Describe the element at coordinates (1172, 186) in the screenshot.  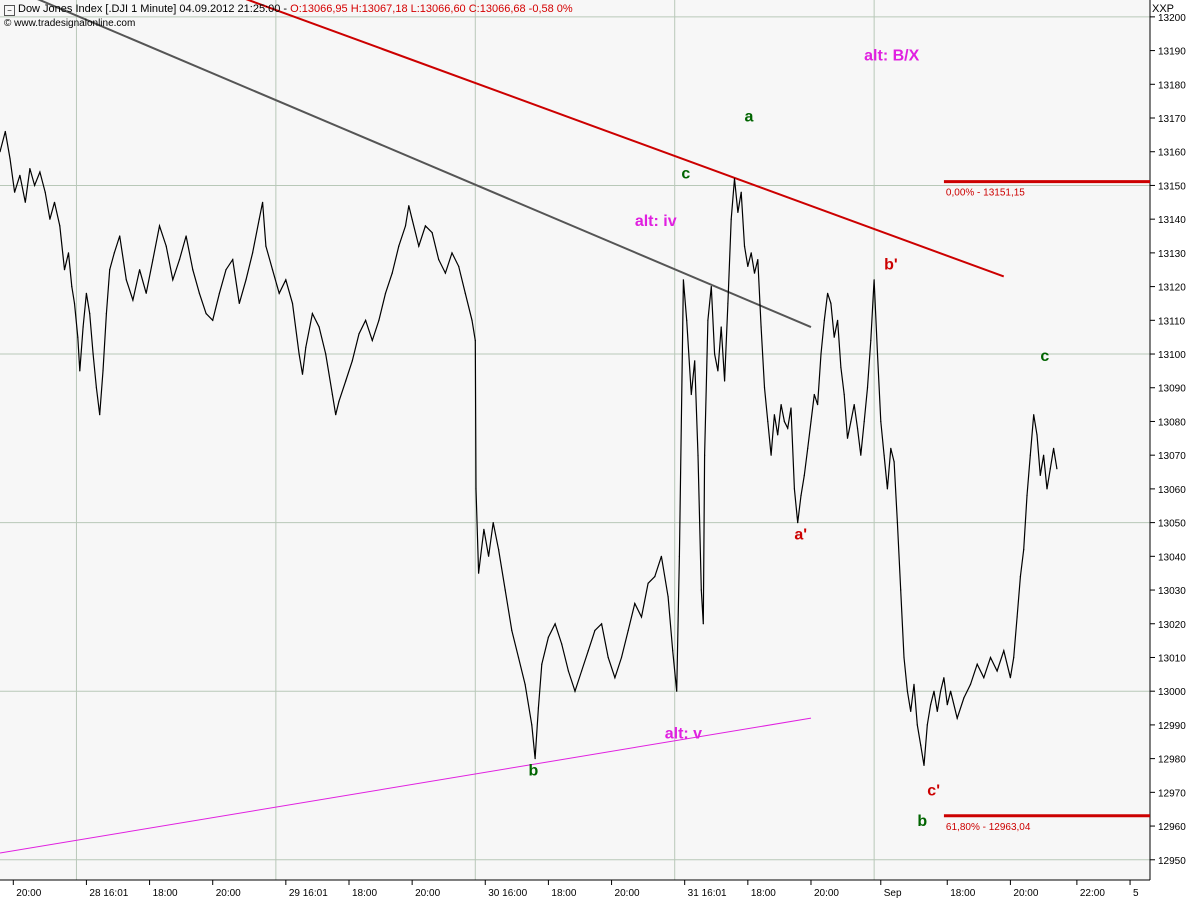
I see `y-tick-label: 13150` at that location.